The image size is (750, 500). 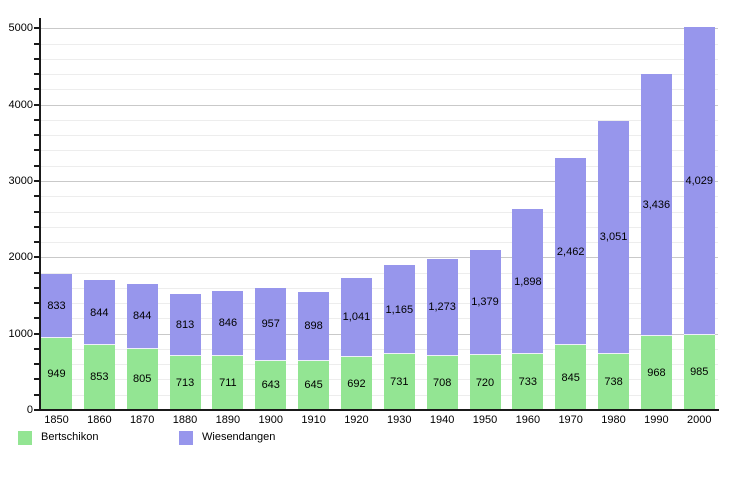 I want to click on bar-segment-bertschikon-1950, so click(x=485, y=382).